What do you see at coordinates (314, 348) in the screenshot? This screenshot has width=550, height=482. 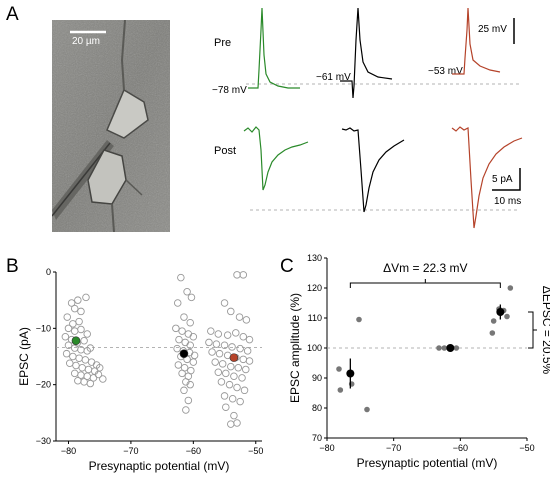 I see `chart-c-y-tick-label: 100` at bounding box center [314, 348].